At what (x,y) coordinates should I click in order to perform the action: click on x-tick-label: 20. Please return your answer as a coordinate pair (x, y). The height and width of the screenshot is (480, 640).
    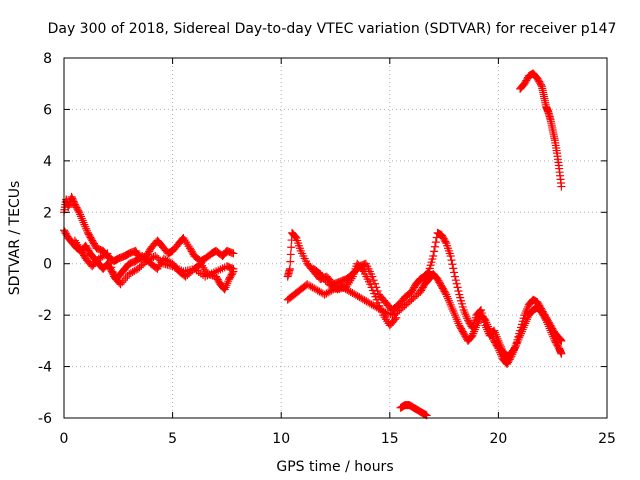
    Looking at the image, I should click on (498, 439).